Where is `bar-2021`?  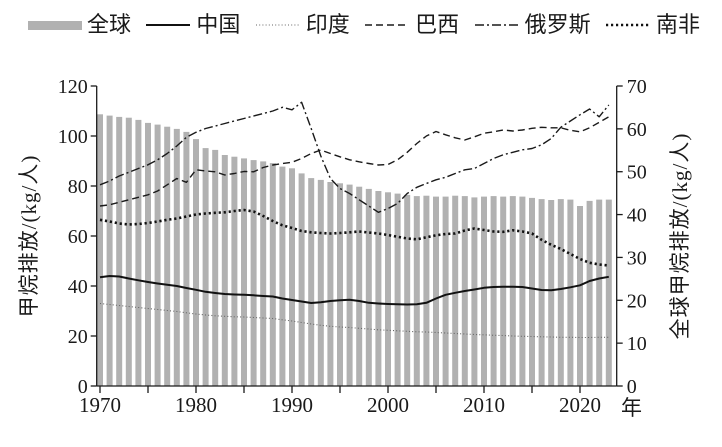
bar-2021 is located at coordinates (589, 293).